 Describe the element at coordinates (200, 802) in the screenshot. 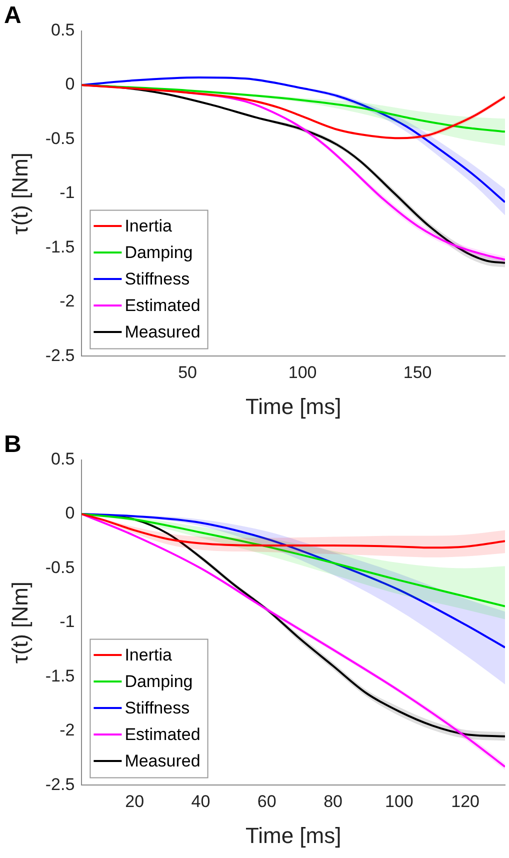

I see `x-tick-label: 40` at that location.